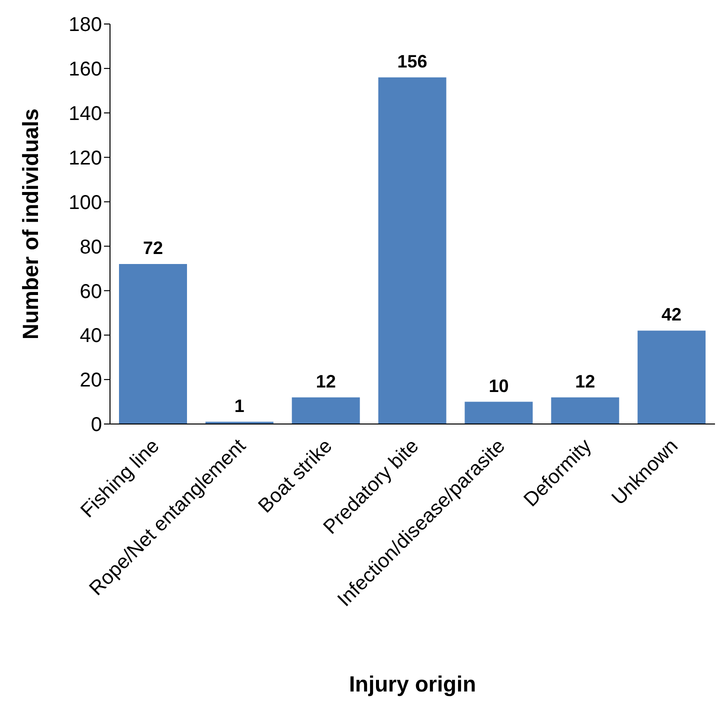 This screenshot has width=720, height=702. Describe the element at coordinates (153, 248) in the screenshot. I see `data-label: 72` at that location.